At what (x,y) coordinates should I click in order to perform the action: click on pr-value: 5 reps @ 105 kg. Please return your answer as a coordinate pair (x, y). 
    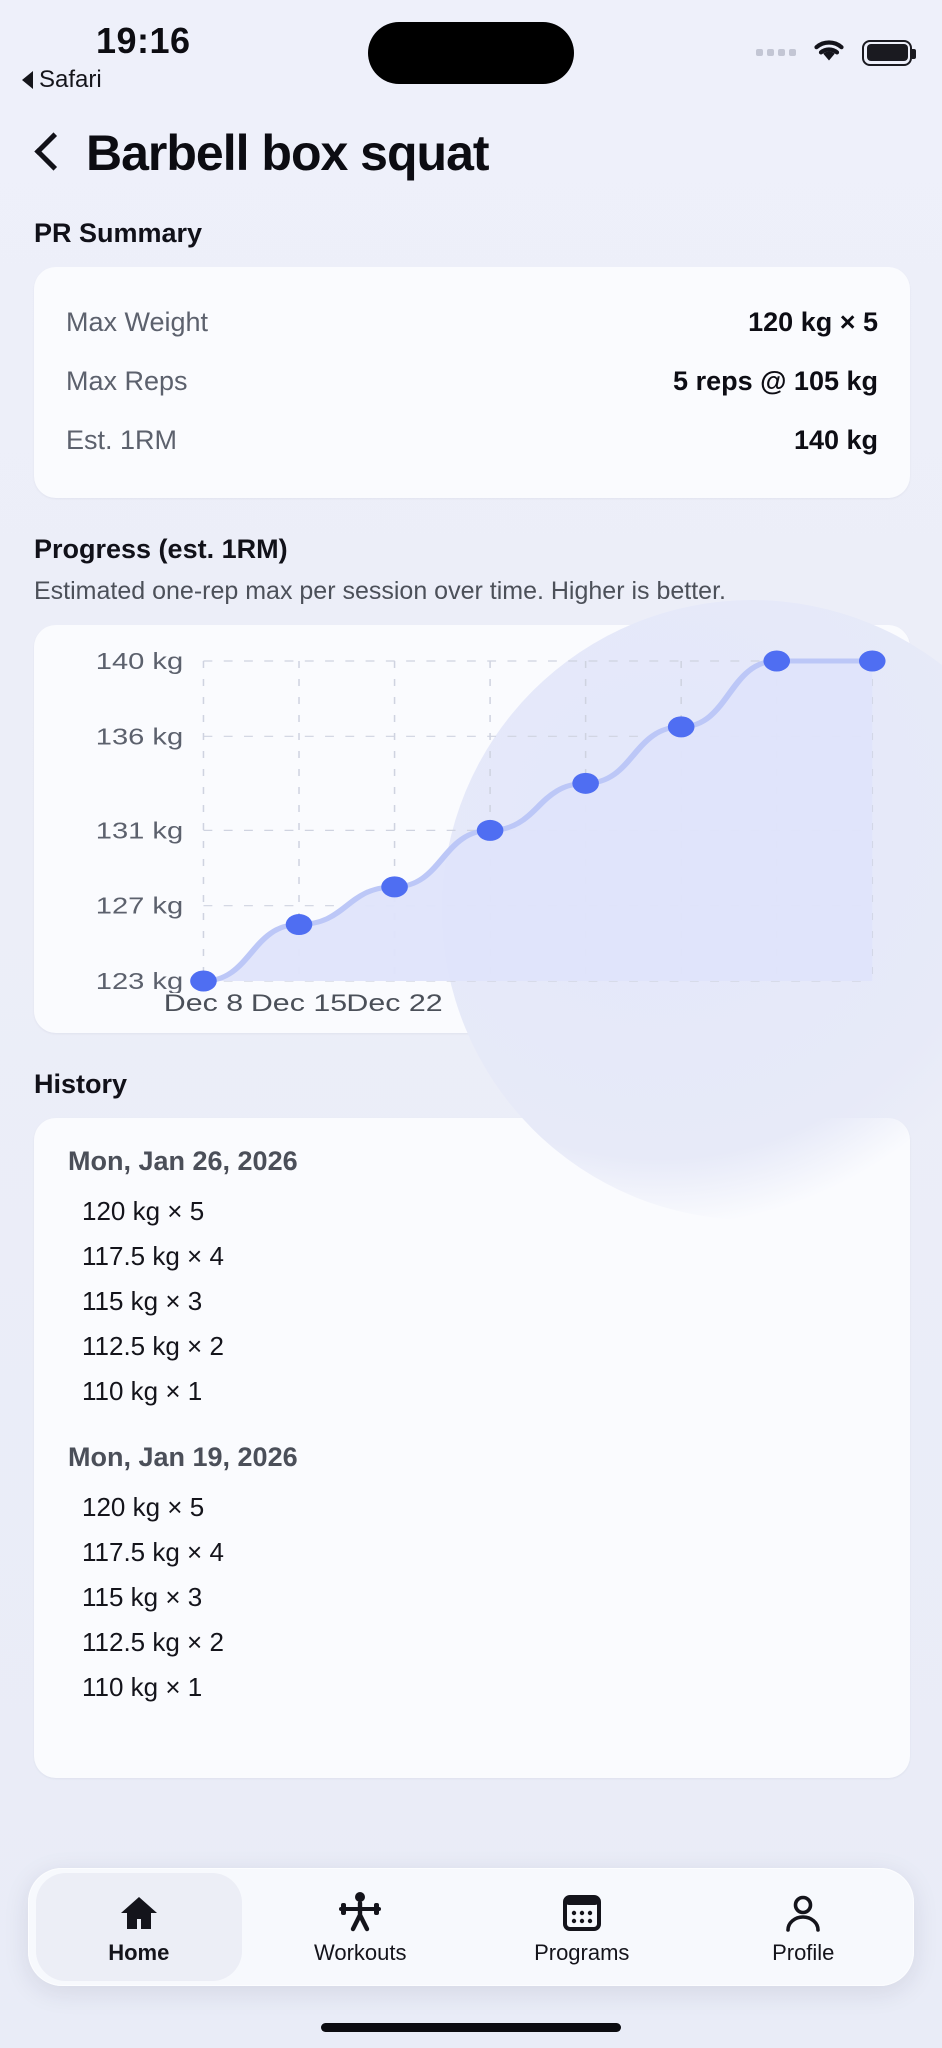
    Looking at the image, I should click on (775, 381).